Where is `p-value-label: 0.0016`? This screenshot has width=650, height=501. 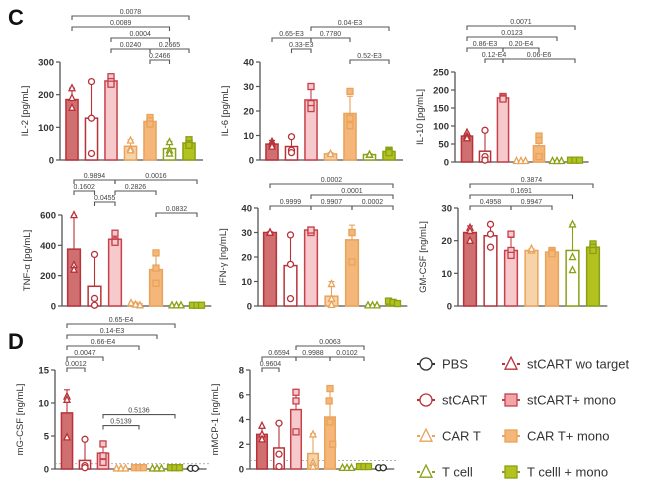
p-value-label: 0.0016 is located at coordinates (156, 176).